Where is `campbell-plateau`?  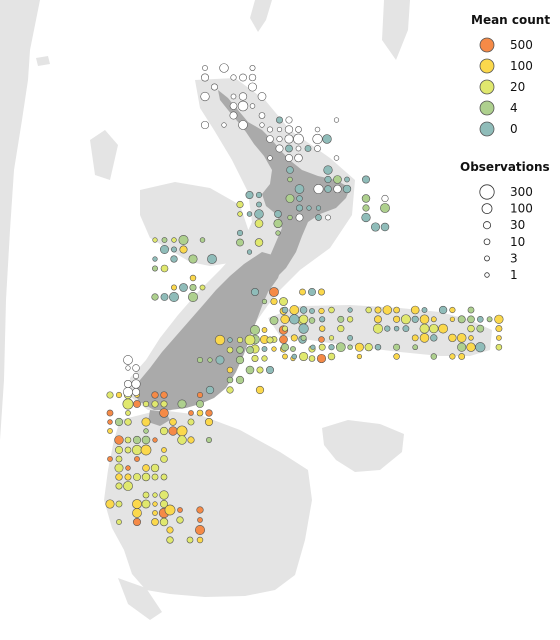 campbell-plateau is located at coordinates (208, 503).